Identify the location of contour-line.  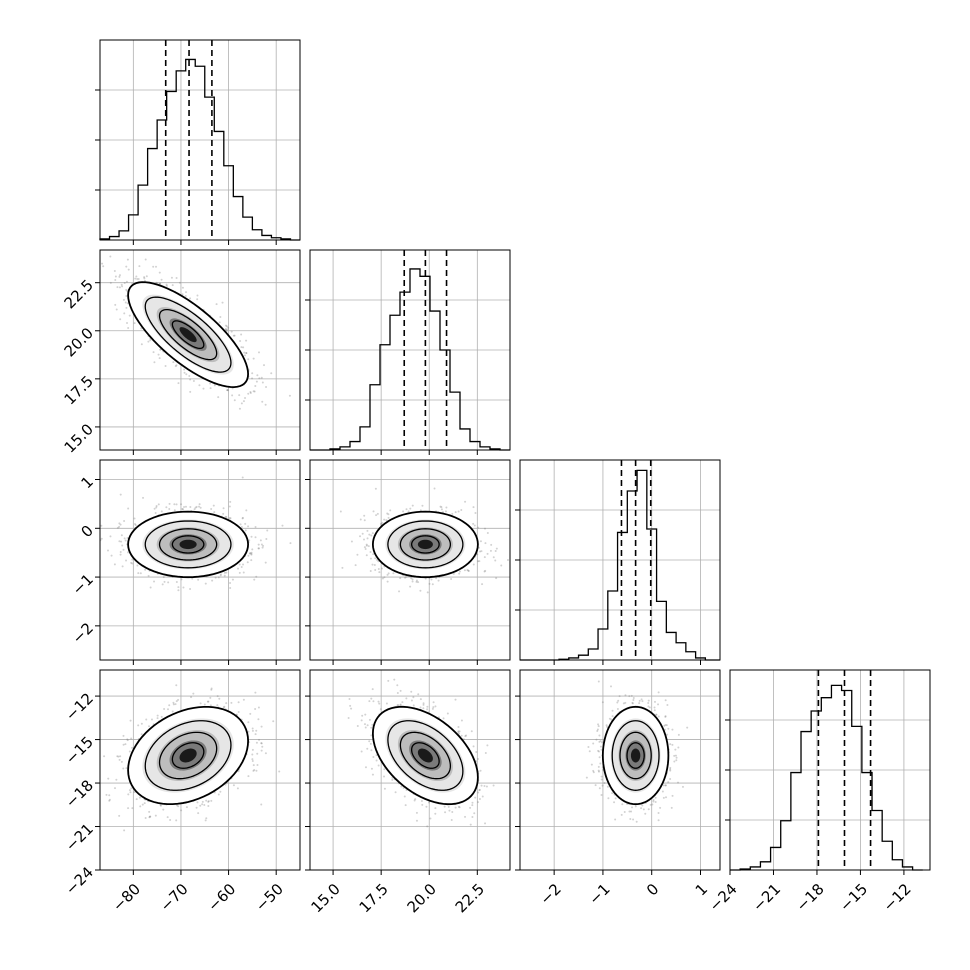
(635, 755).